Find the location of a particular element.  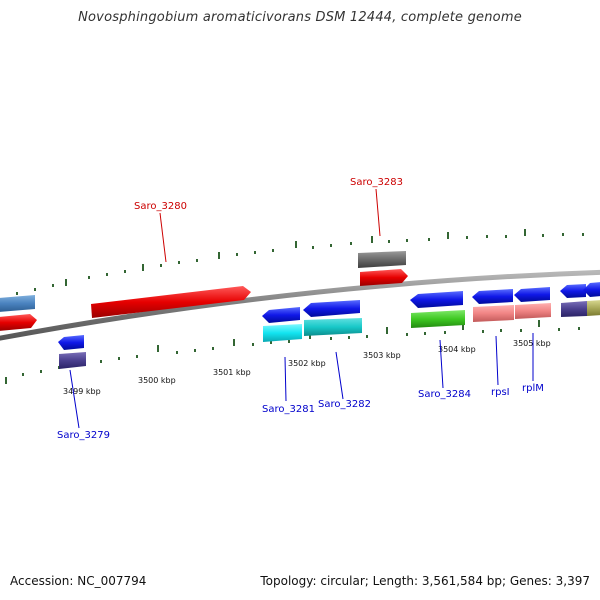

tick-label: 3499 kbp is located at coordinates (82, 391).